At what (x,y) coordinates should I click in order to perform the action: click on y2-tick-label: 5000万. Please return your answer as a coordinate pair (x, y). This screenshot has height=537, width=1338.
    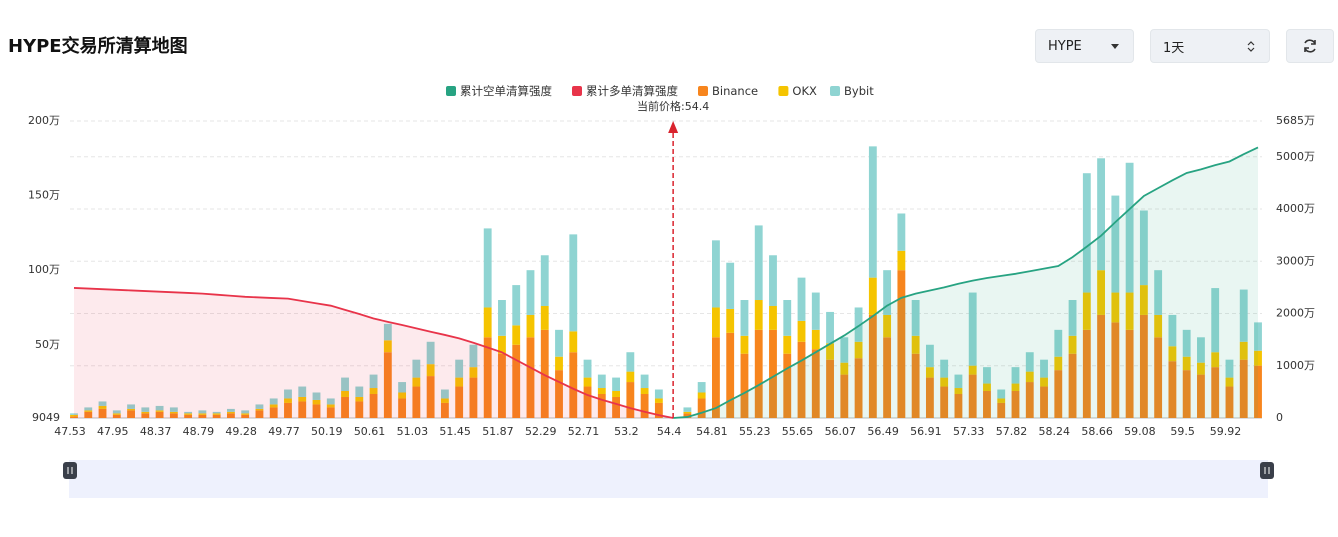
    Looking at the image, I should click on (1295, 156).